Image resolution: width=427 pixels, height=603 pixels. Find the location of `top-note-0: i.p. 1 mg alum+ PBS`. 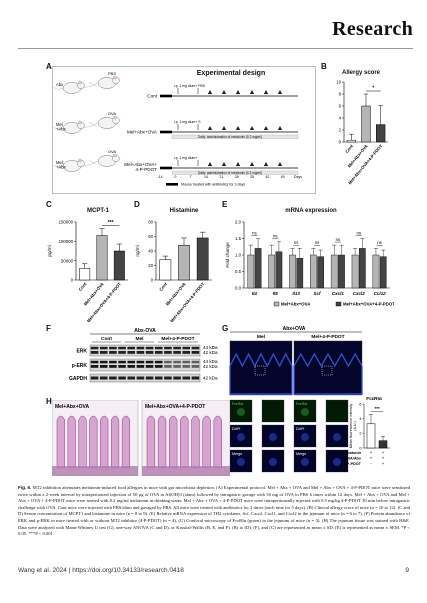

top-note-0: i.p. 1 mg alum+ PBS is located at coordinates (190, 86).